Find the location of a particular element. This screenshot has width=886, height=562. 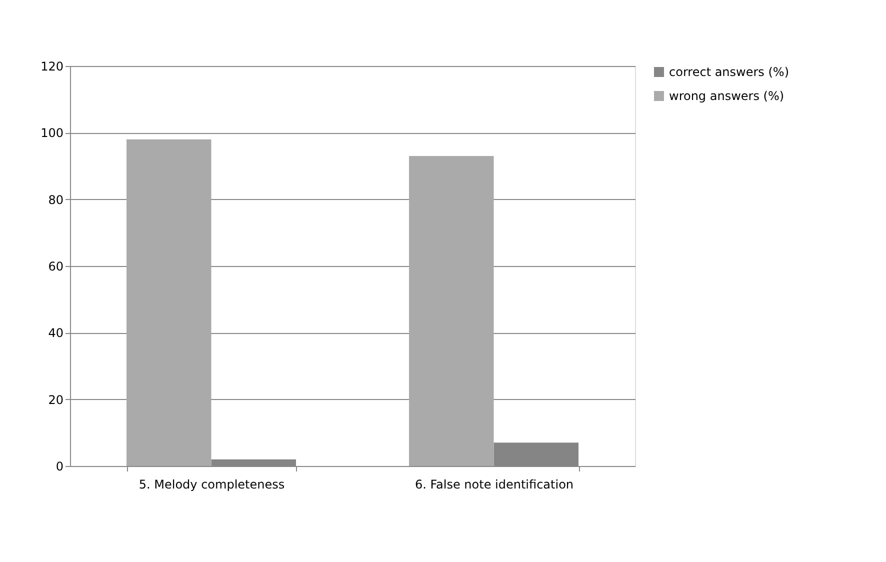

x-tick-label: 6. False note identification is located at coordinates (494, 485).